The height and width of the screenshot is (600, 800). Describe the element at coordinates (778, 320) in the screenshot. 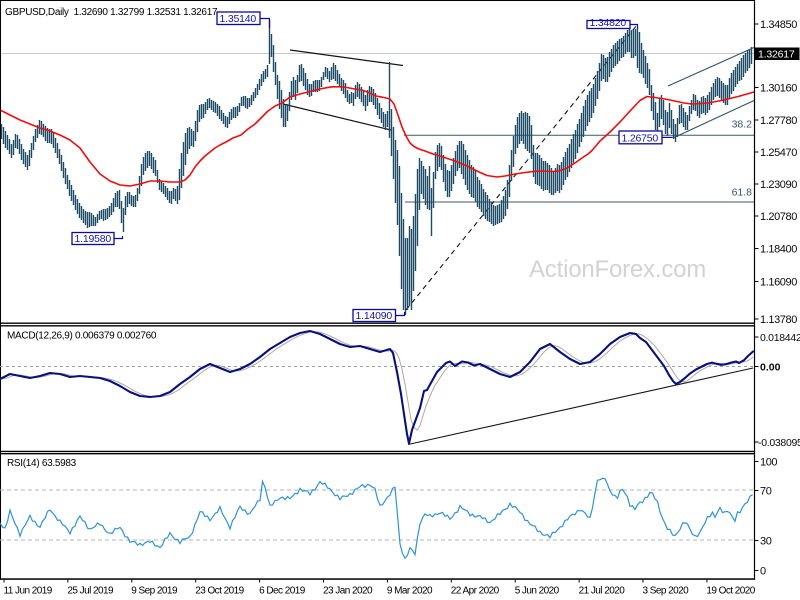

I see `svg-text: 1.13780` at that location.